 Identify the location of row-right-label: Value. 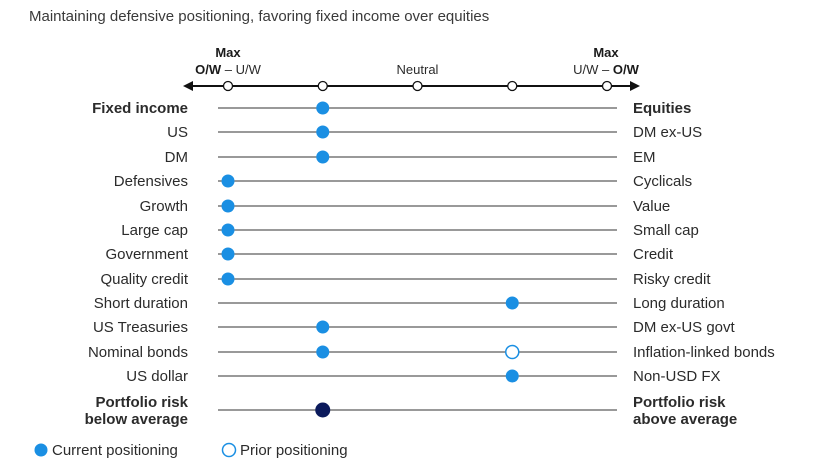
(651, 206).